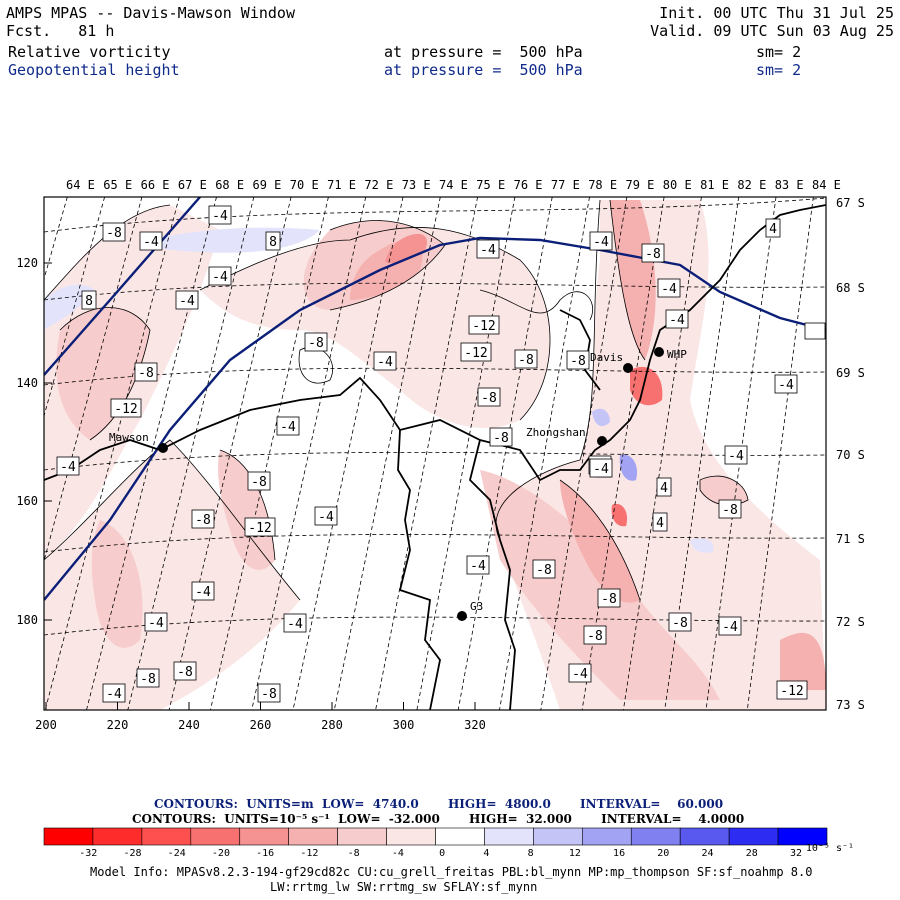 The height and width of the screenshot is (900, 900). What do you see at coordinates (89, 301) in the screenshot?
I see `vorticity-label: 8` at bounding box center [89, 301].